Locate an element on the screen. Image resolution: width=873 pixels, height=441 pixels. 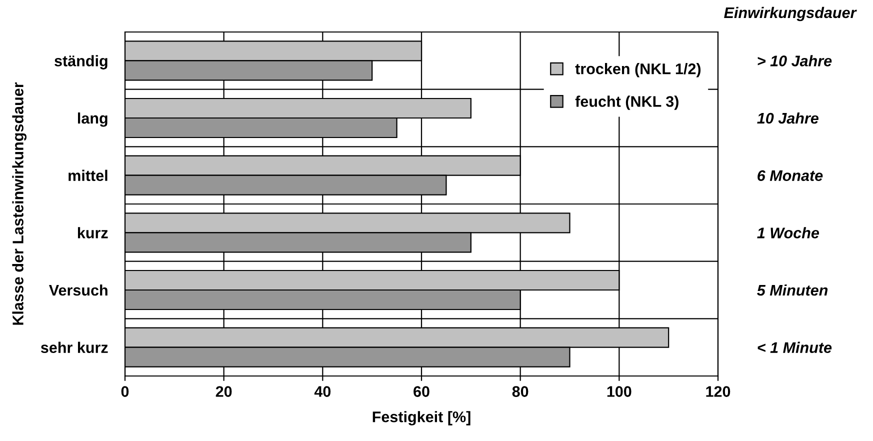
y2-tick-label: < 1 Minute is located at coordinates (795, 348).